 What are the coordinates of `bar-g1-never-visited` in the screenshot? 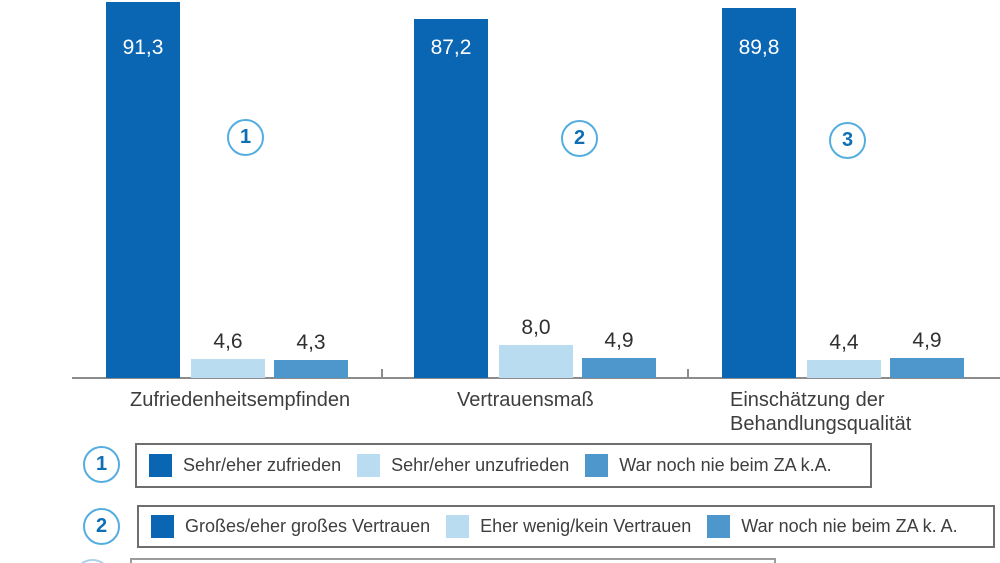 It's located at (311, 369).